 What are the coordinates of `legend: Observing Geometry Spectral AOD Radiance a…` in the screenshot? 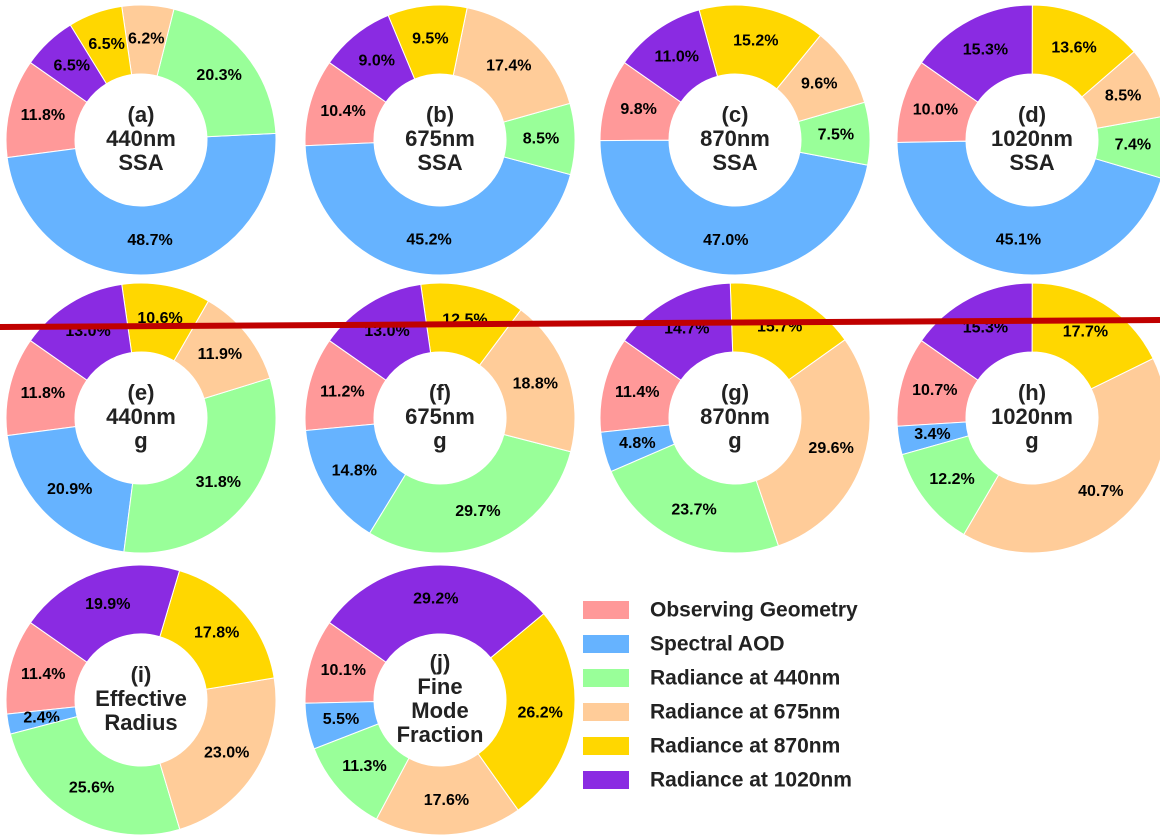 It's located at (720, 695).